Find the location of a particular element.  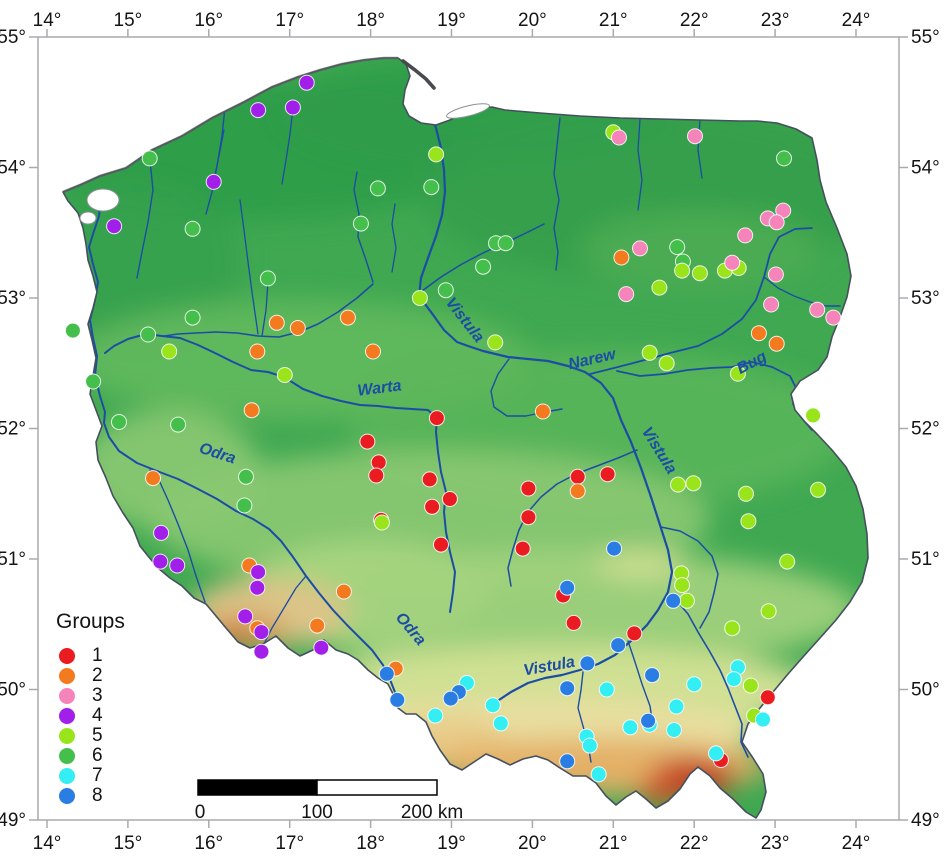

lon-label-top: 22° is located at coordinates (694, 20).